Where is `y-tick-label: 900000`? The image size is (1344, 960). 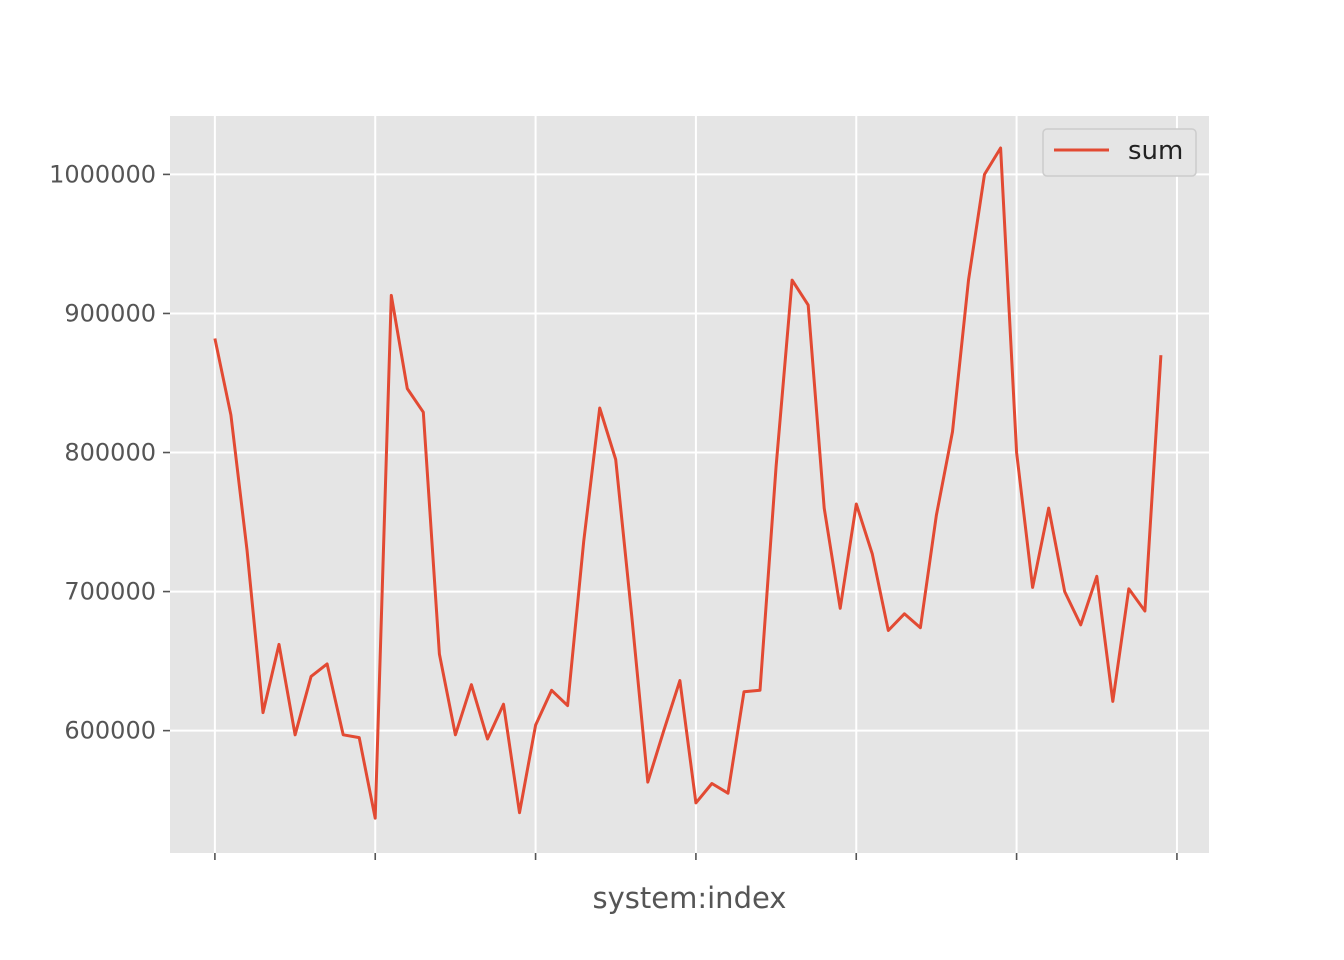 y-tick-label: 900000 is located at coordinates (110, 313).